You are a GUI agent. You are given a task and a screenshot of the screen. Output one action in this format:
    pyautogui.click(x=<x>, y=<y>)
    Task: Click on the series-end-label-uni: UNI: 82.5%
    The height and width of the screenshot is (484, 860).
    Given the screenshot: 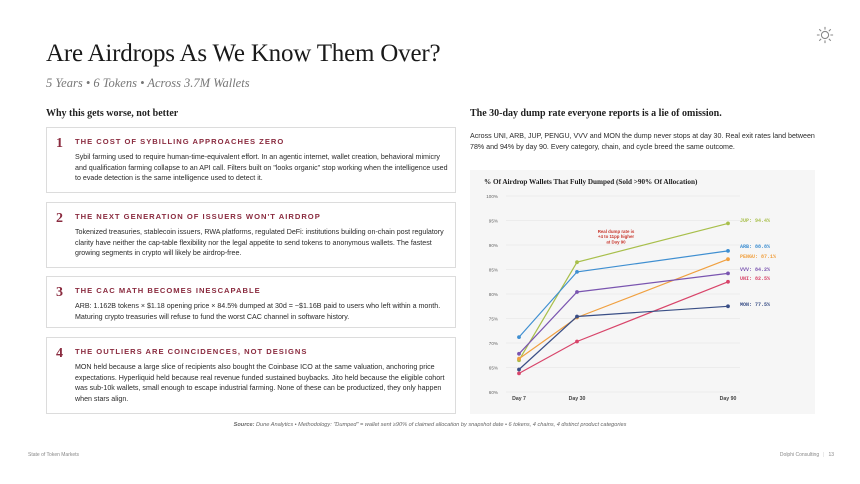 What is the action you would take?
    pyautogui.click(x=755, y=279)
    